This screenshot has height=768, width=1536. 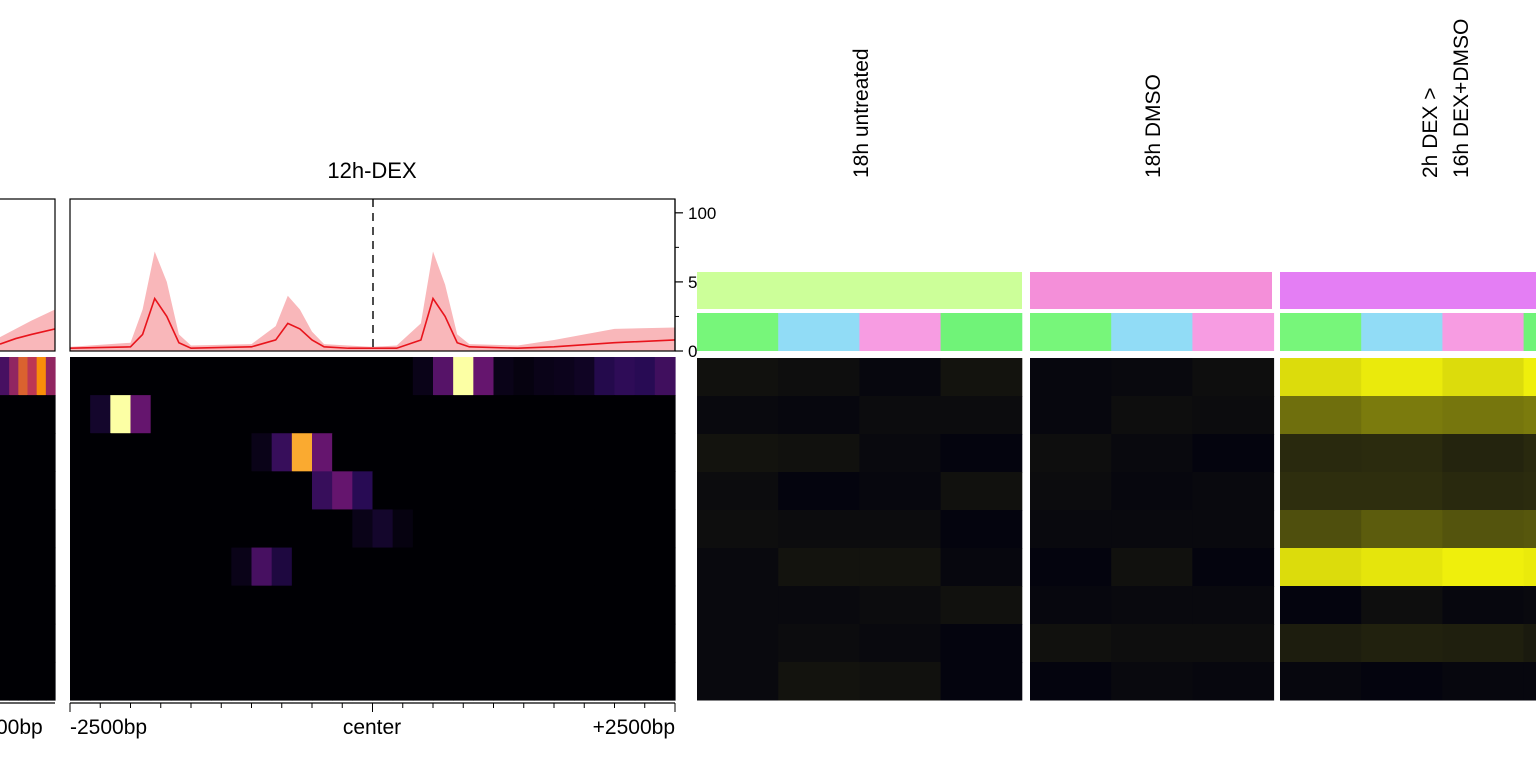 I want to click on left-profile-mean-line, so click(x=27, y=336).